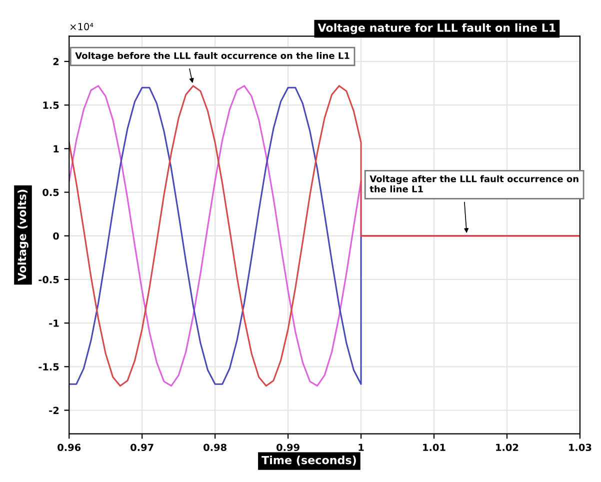 This screenshot has height=482, width=601. I want to click on x-tick-label: 0.99, so click(288, 448).